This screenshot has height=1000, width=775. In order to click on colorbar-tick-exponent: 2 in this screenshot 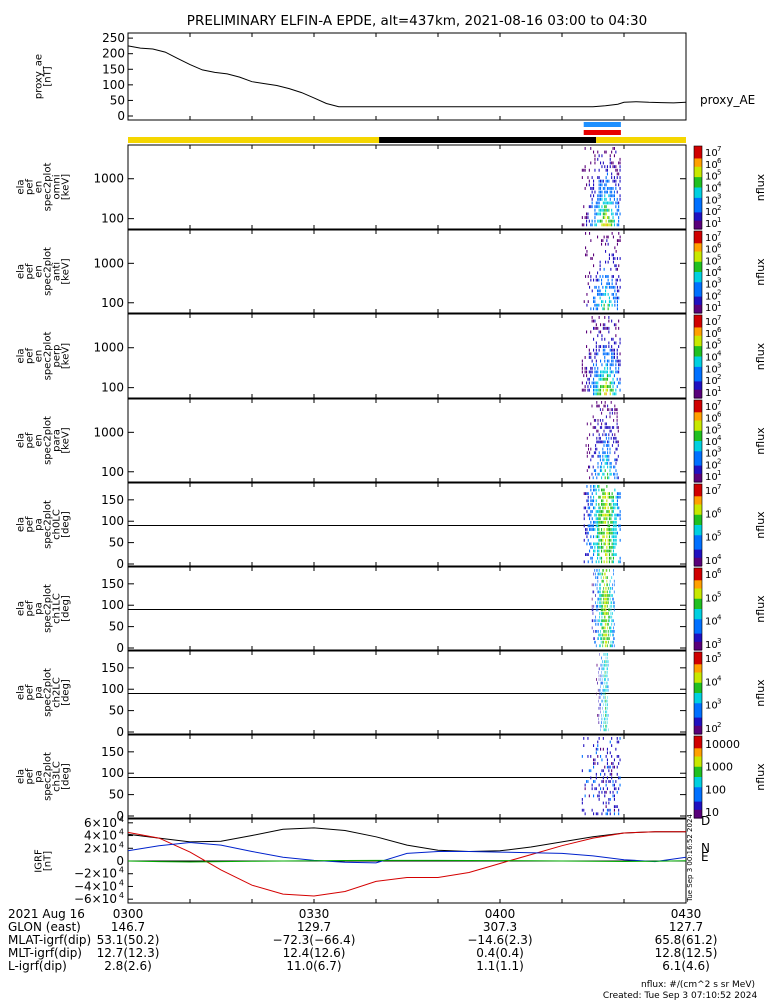, I will do `click(719, 377)`.